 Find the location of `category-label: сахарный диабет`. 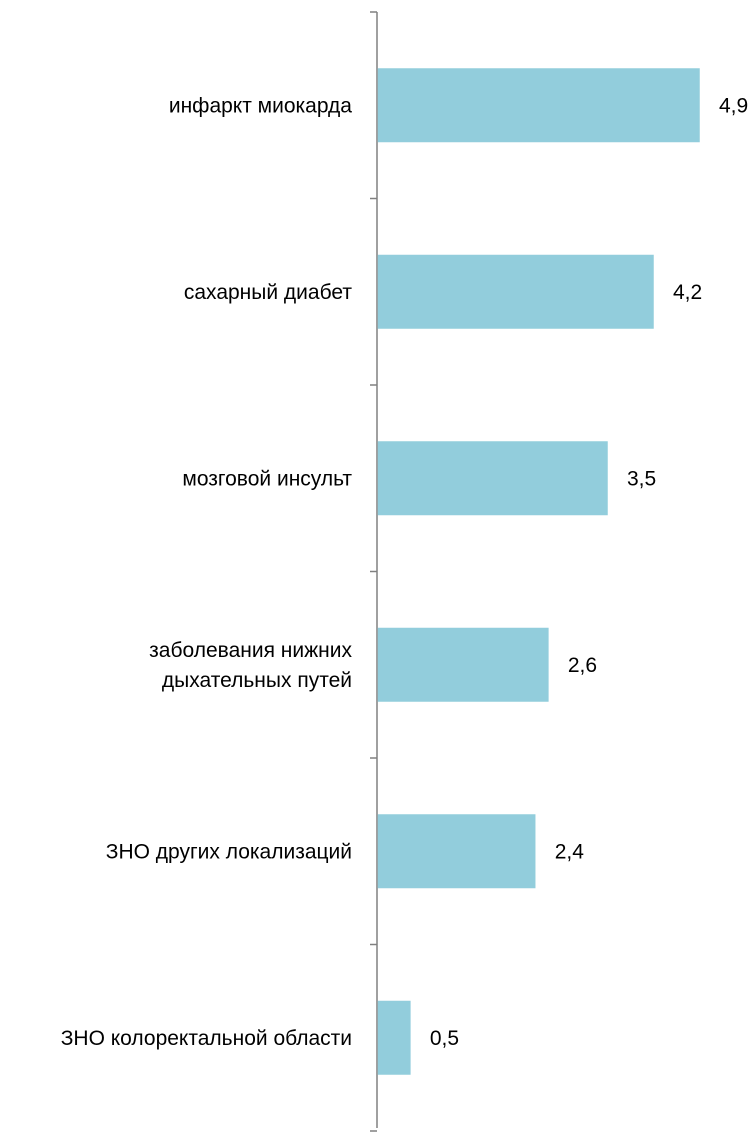

category-label: сахарный диабет is located at coordinates (268, 292).